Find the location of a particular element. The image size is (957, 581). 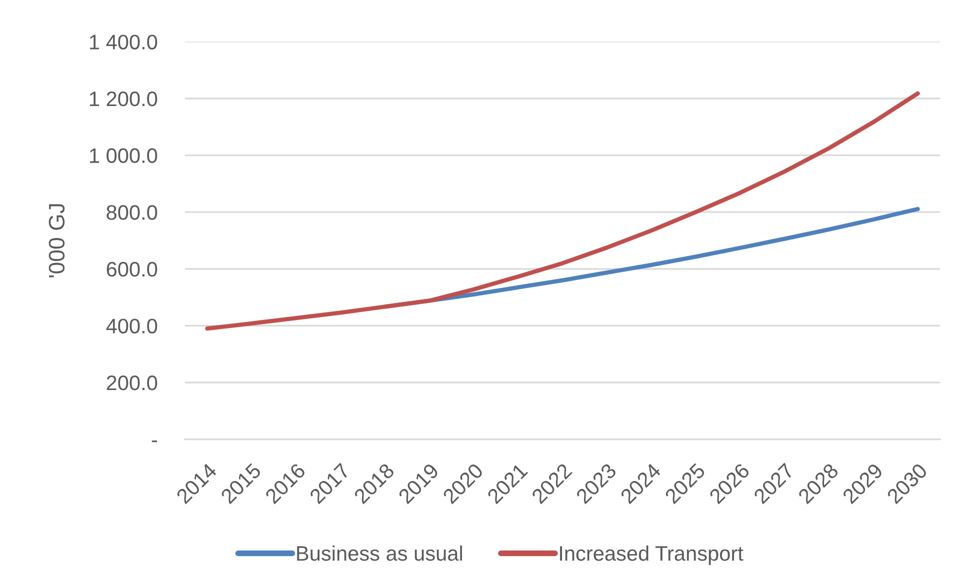

y-tick-label: 1 400.0 is located at coordinates (124, 42).